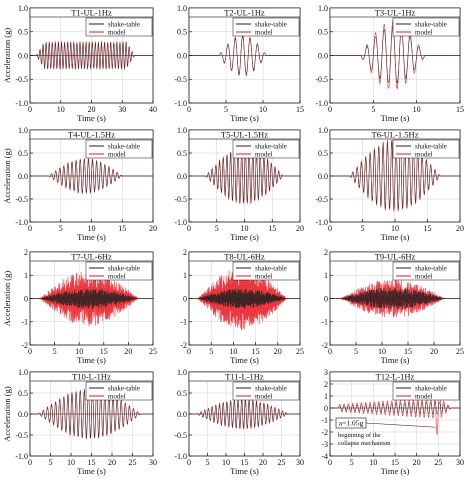 The height and width of the screenshot is (481, 474). Describe the element at coordinates (359, 435) in the screenshot. I see `annotation-note-1: beginning of the` at that location.